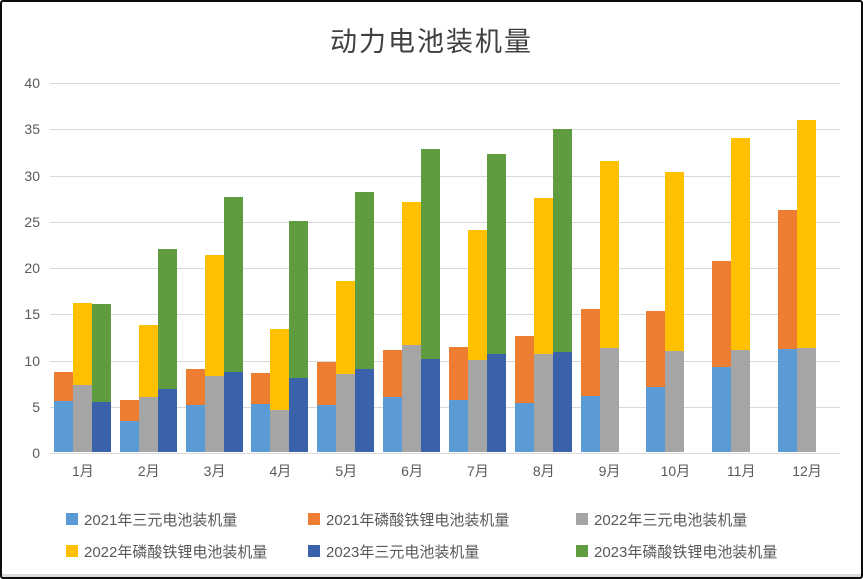 The width and height of the screenshot is (863, 579). Describe the element at coordinates (214, 471) in the screenshot. I see `x-axis-category-label: 3月` at that location.